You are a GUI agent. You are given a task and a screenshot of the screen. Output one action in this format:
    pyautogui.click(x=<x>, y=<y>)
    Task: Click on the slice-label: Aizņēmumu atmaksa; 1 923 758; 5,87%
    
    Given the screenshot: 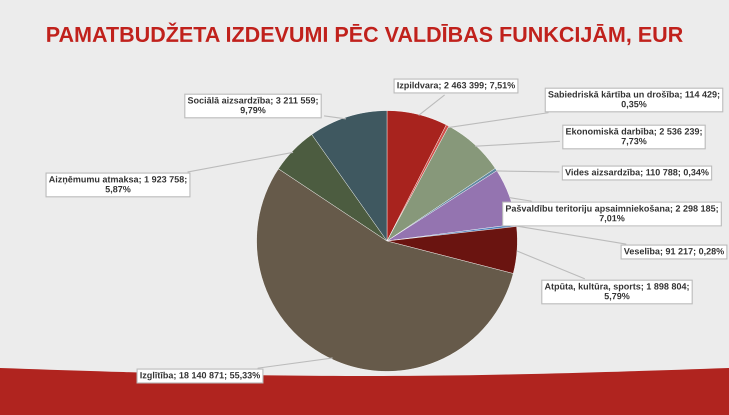 What is the action you would take?
    pyautogui.click(x=117, y=185)
    